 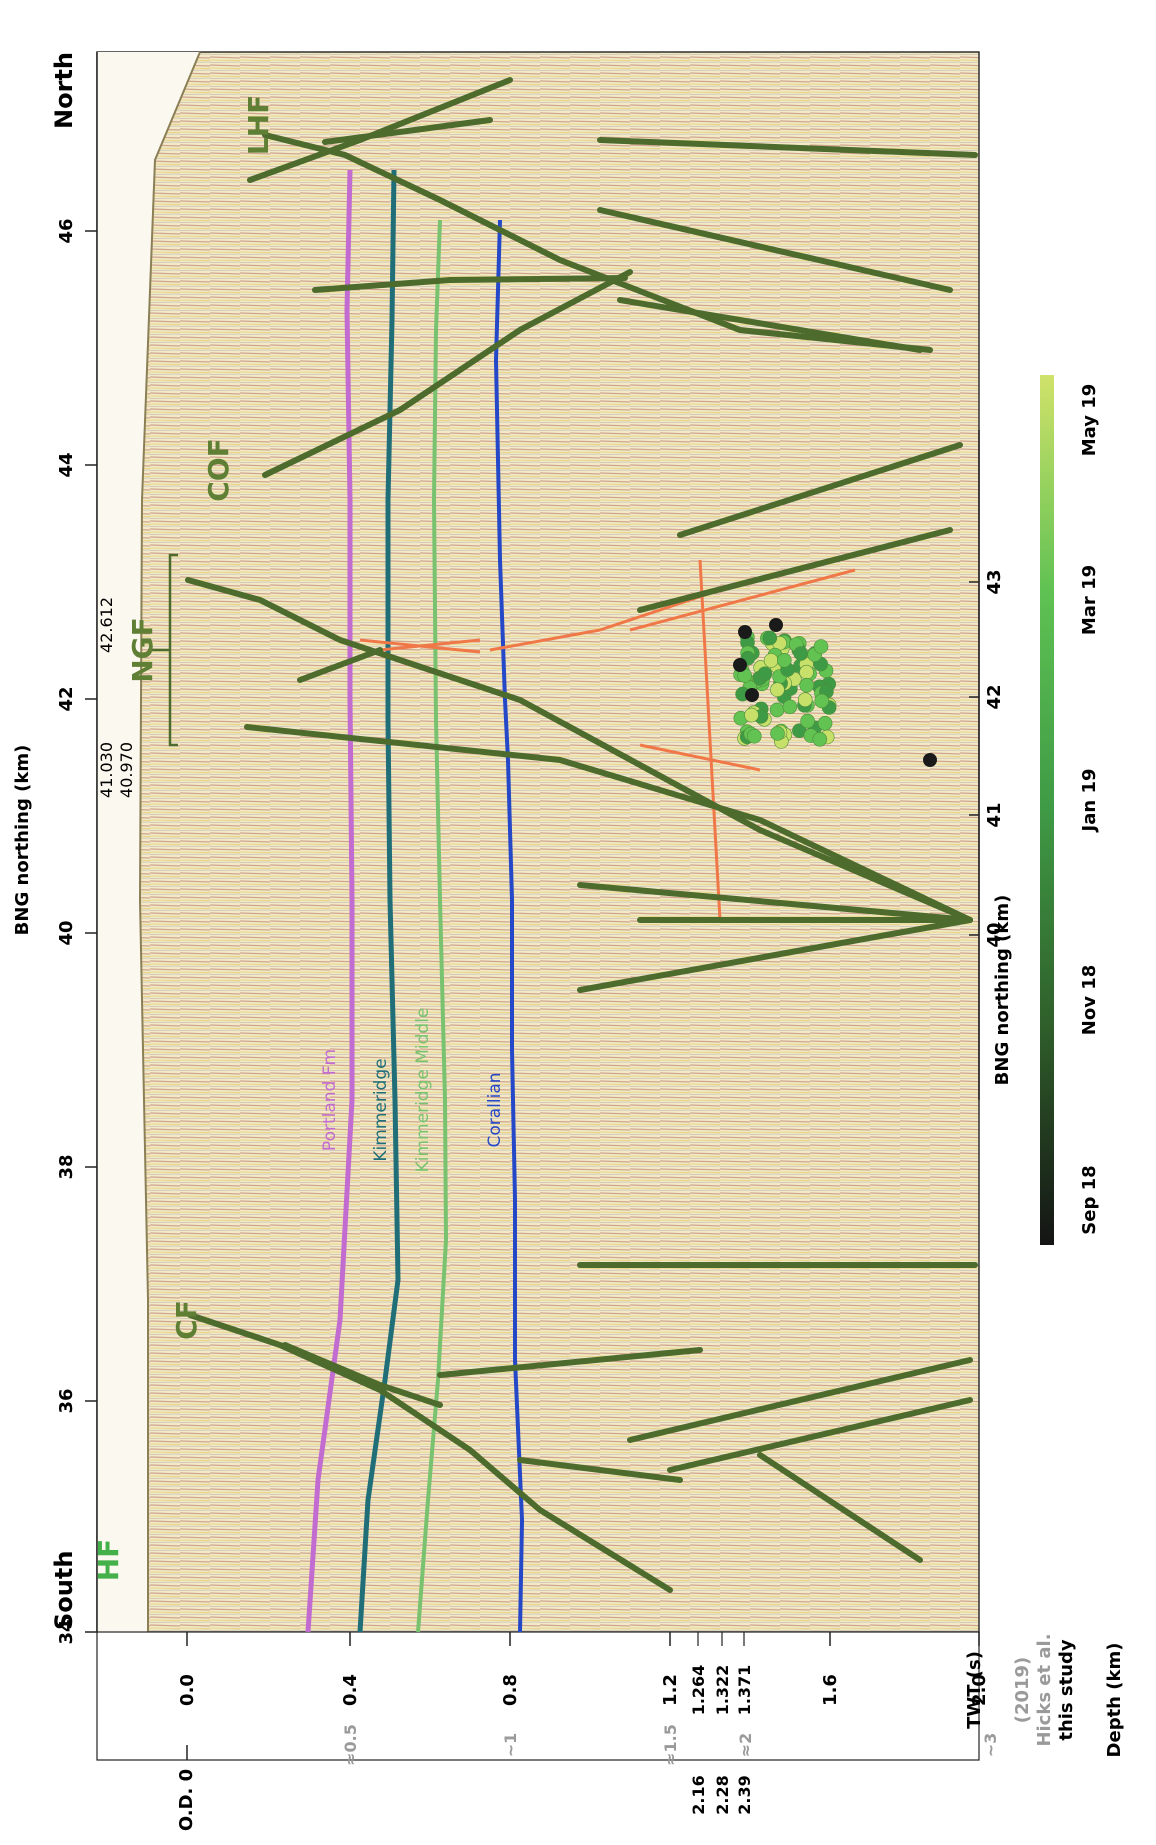 I want to click on top-tick-label: 46, so click(x=66, y=230).